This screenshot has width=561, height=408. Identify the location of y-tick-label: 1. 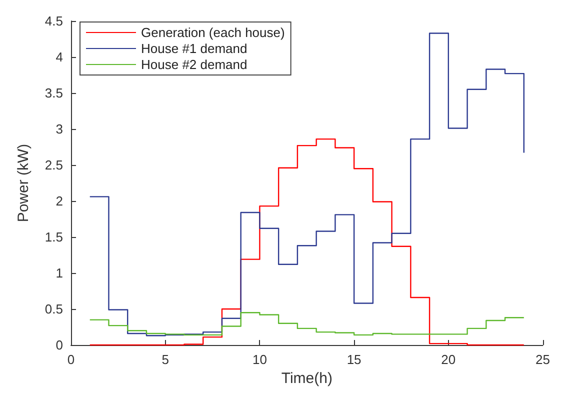
(59, 273).